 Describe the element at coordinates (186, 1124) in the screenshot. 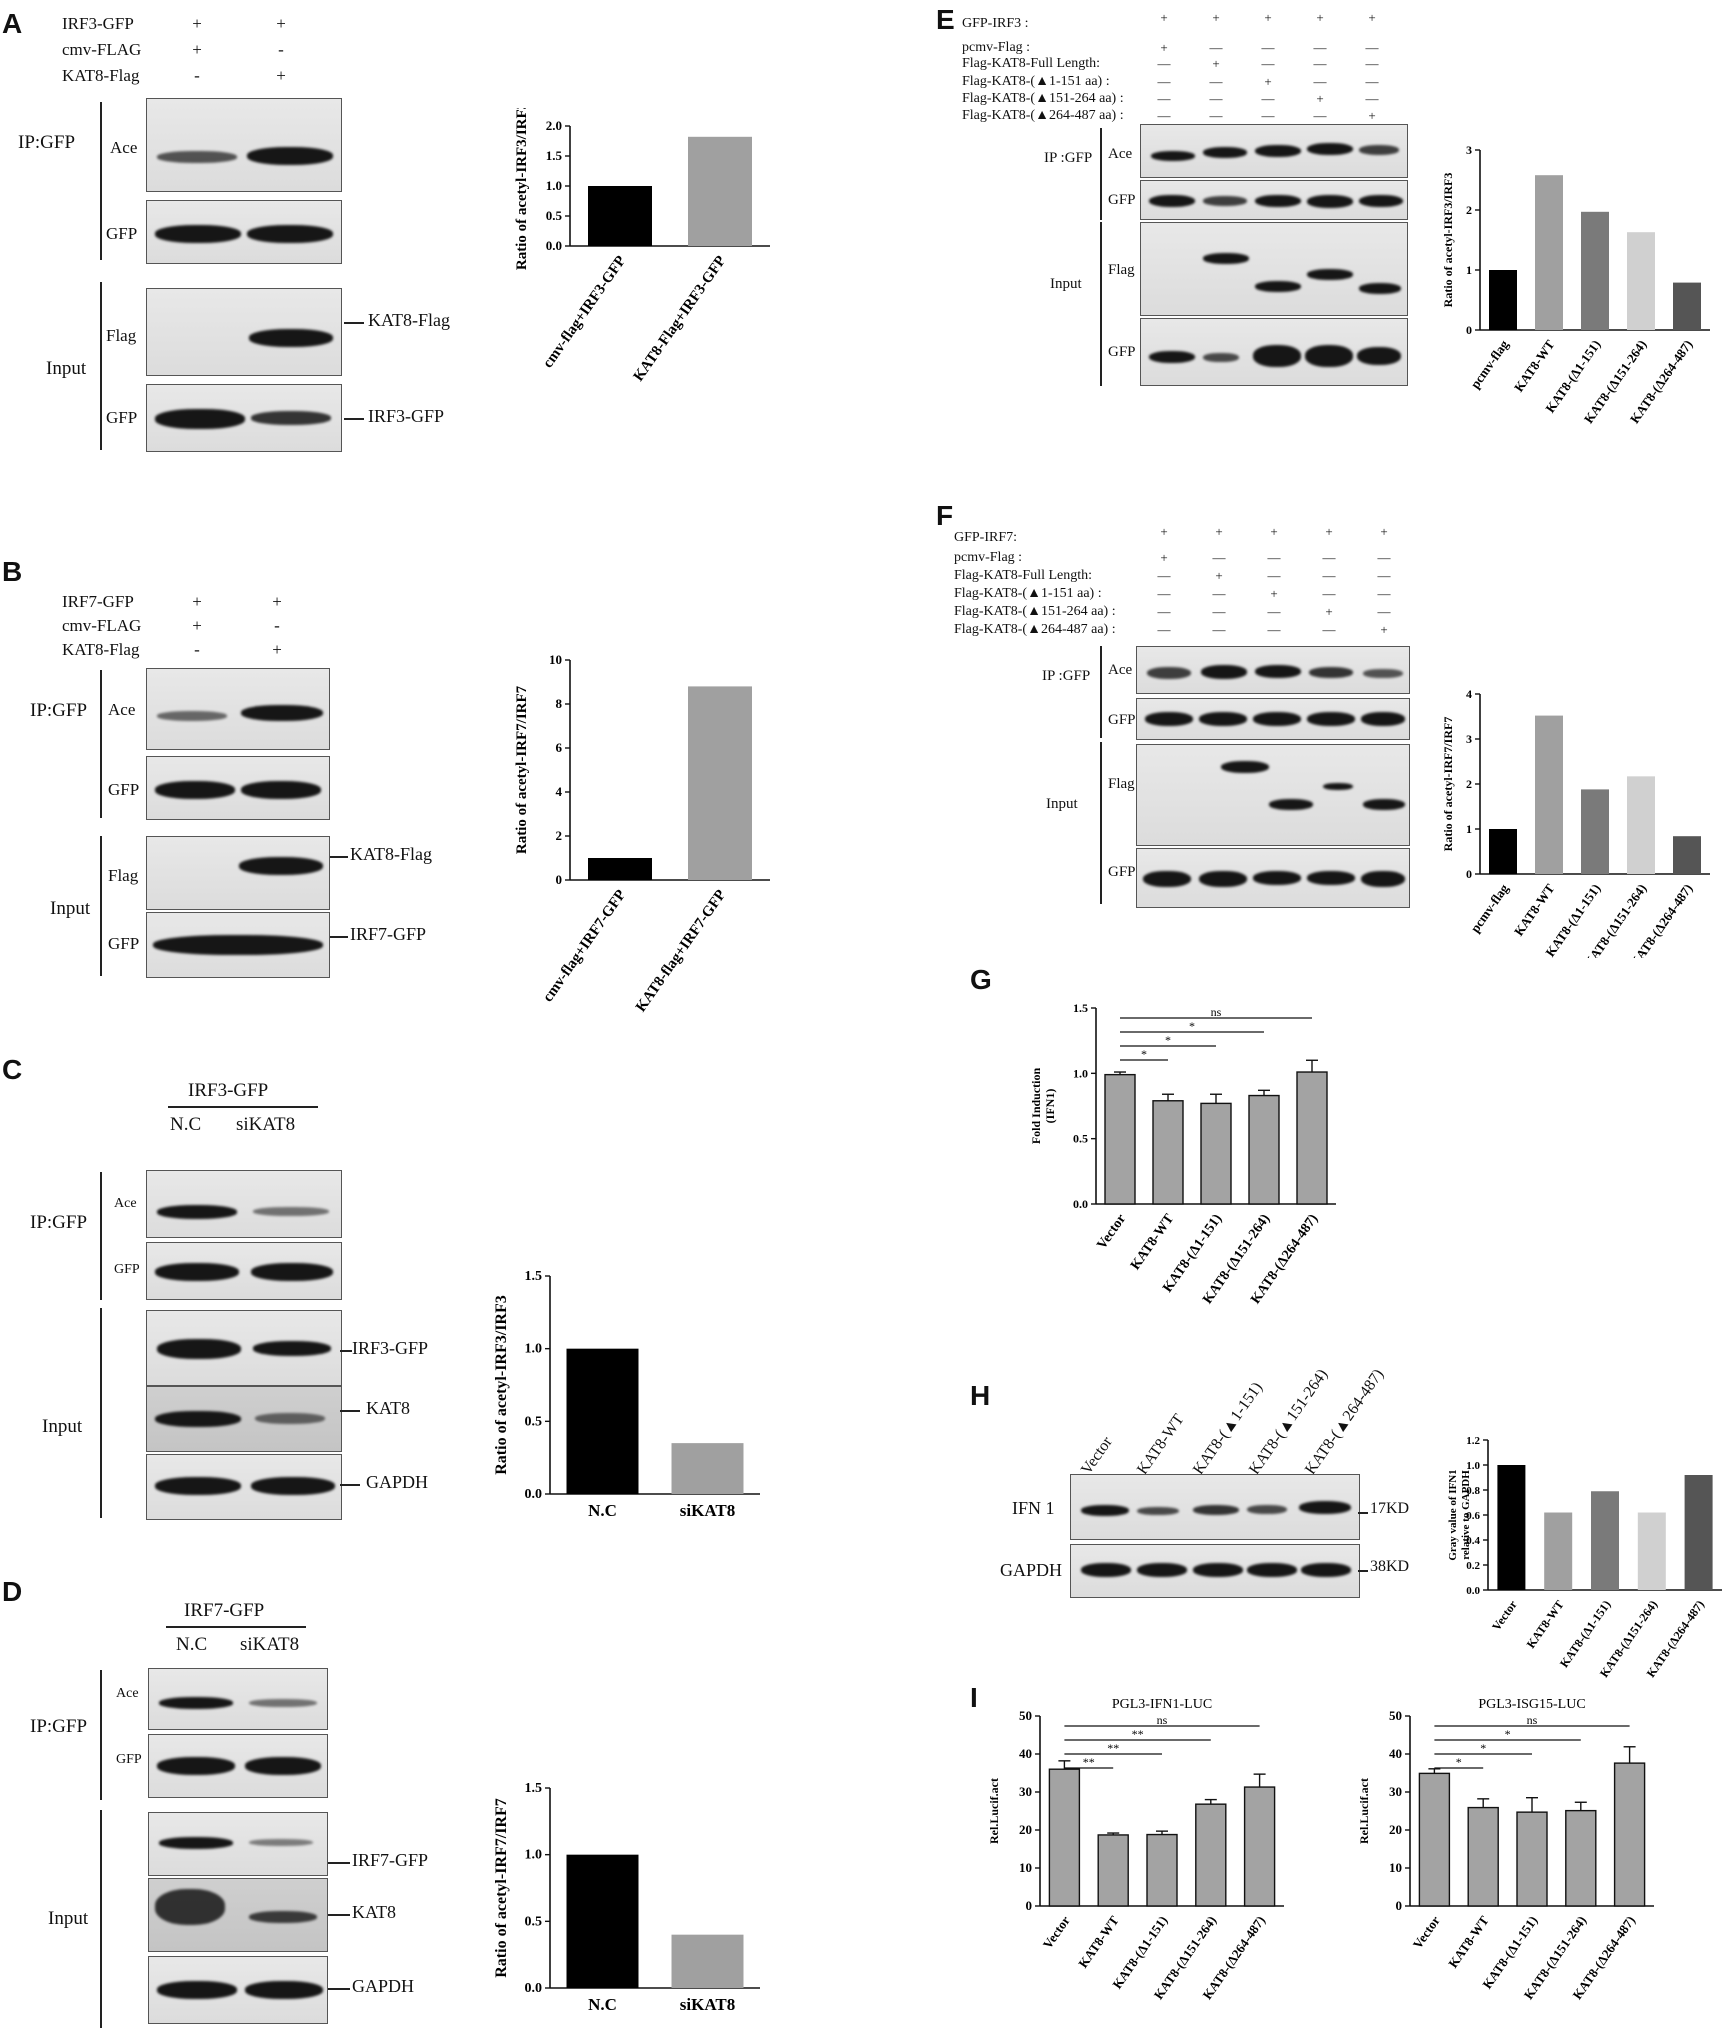

I see `lane-label: N.C` at that location.